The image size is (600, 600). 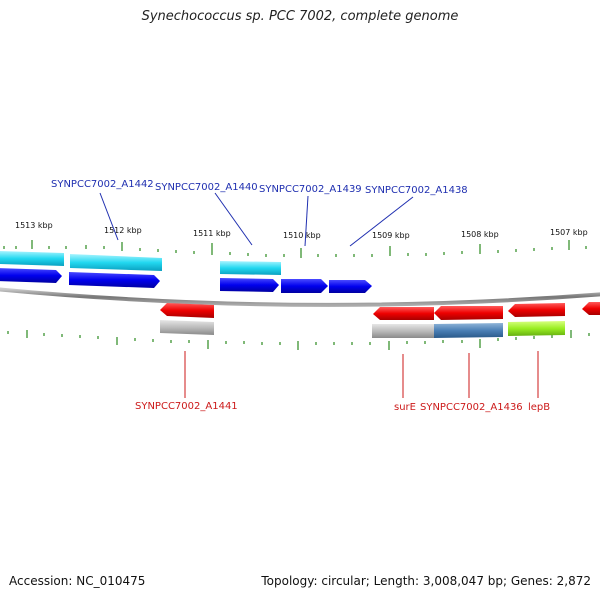 What do you see at coordinates (114, 280) in the screenshot?
I see `gene-blue-a1442` at bounding box center [114, 280].